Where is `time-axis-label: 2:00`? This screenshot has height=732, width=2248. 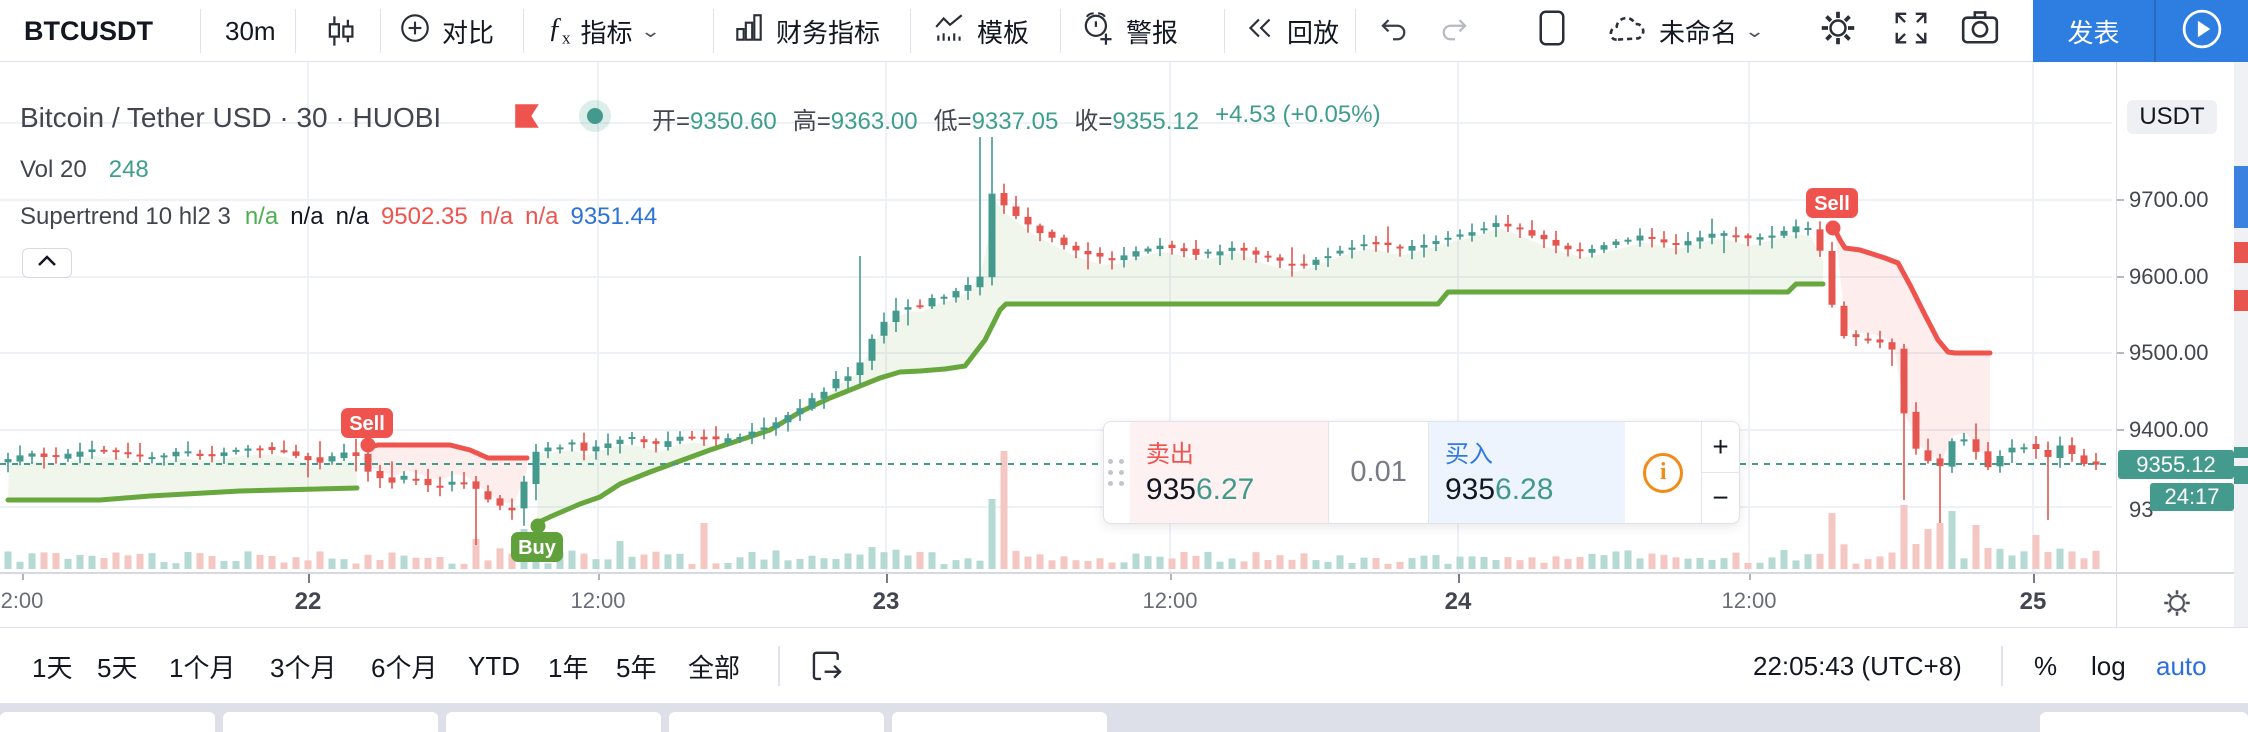
time-axis-label: 2:00 is located at coordinates (22, 600).